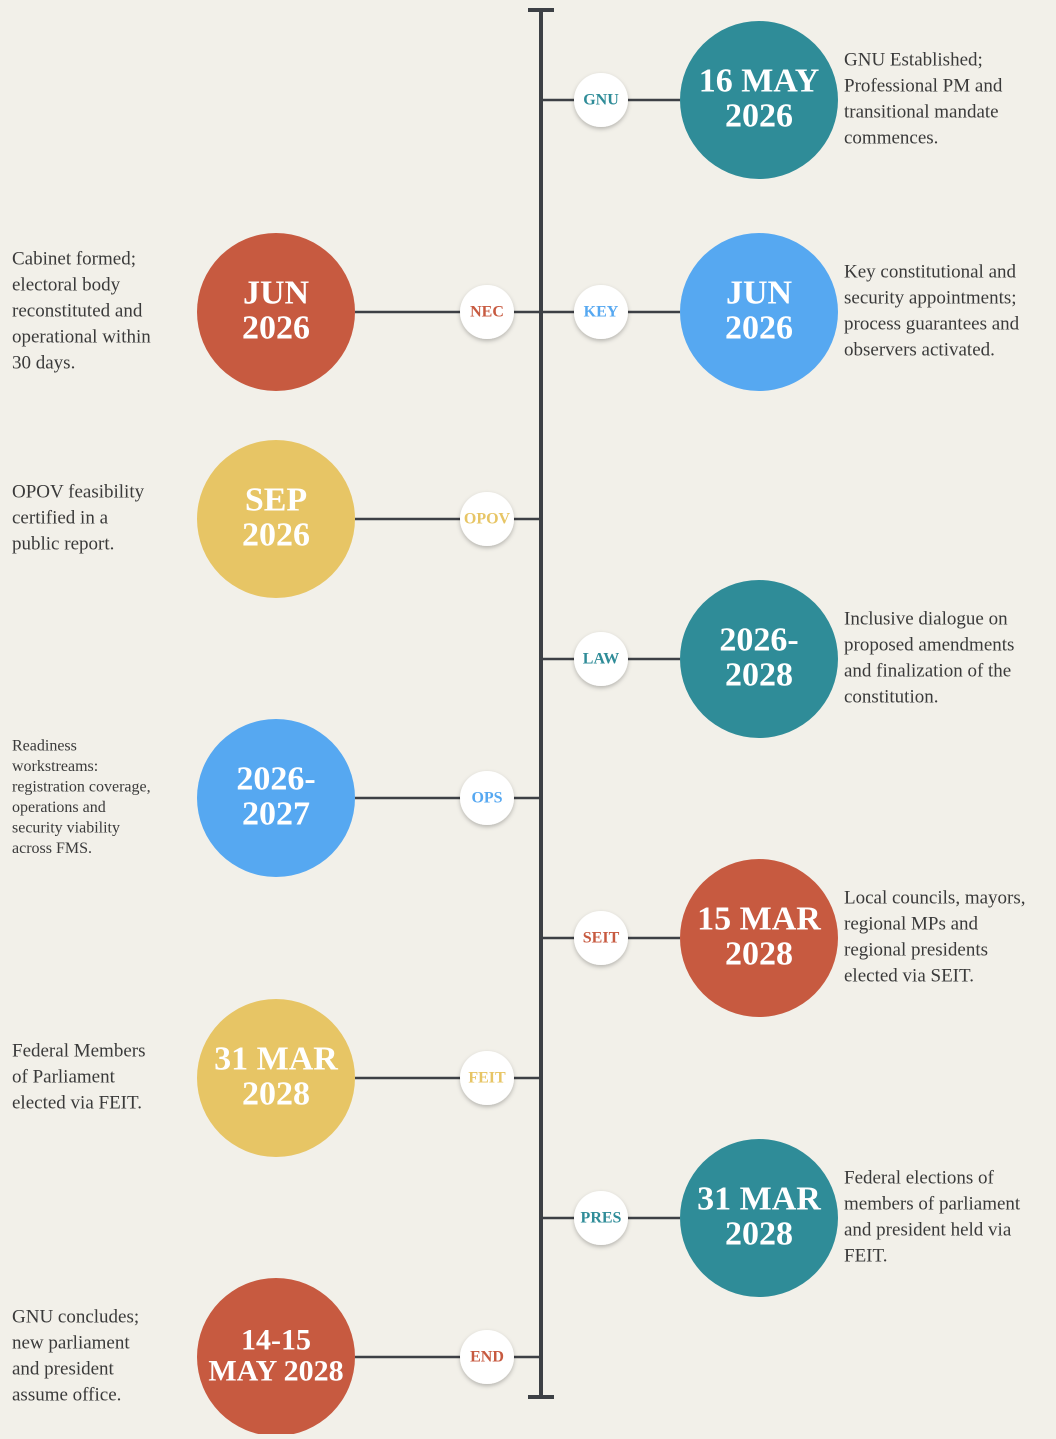  I want to click on tag-label: KEY, so click(601, 312).